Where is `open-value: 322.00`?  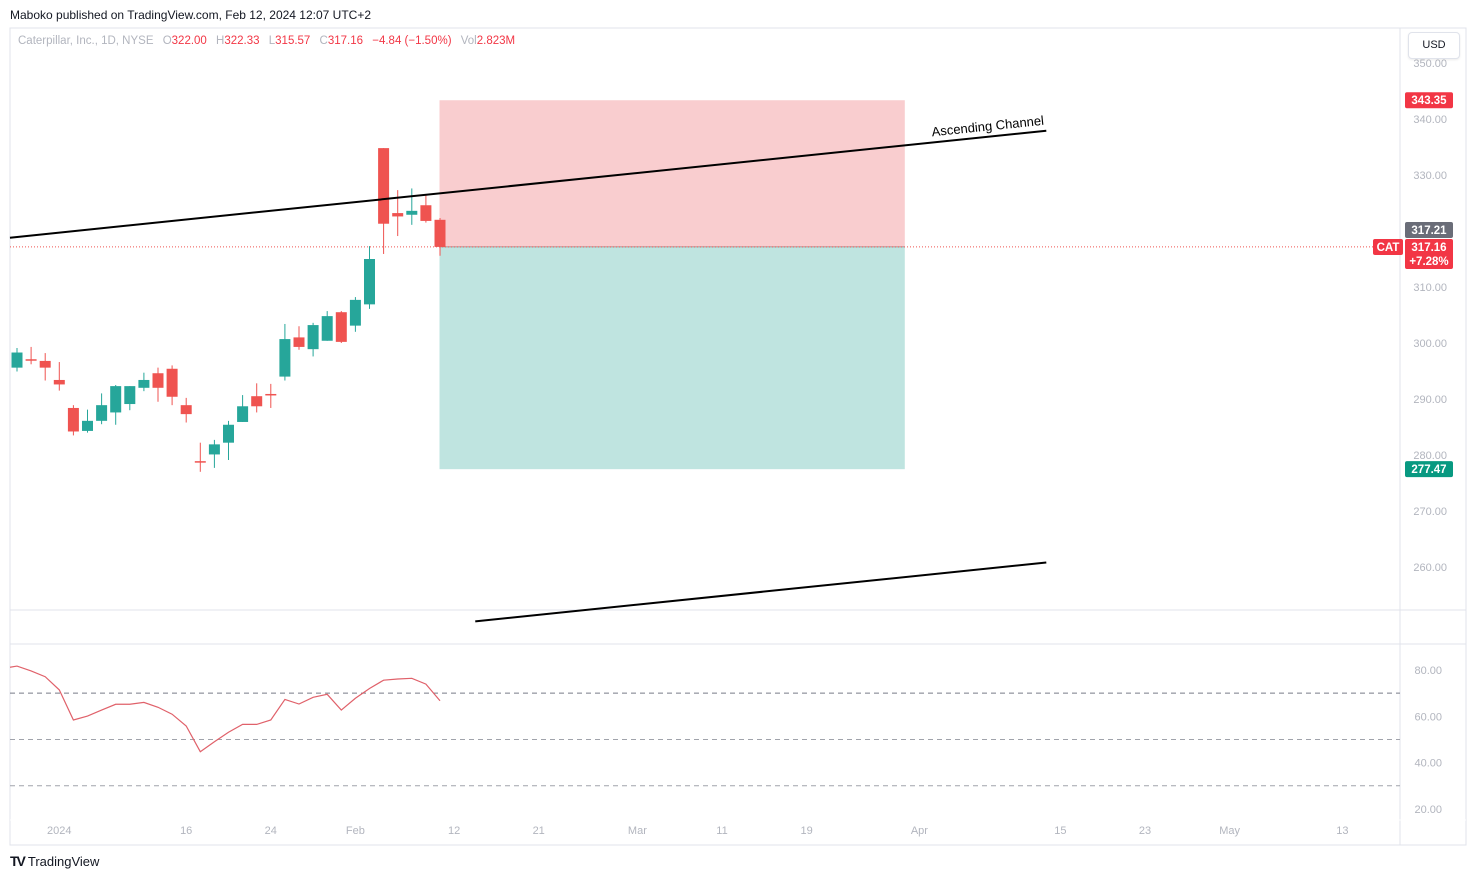 open-value: 322.00 is located at coordinates (189, 41).